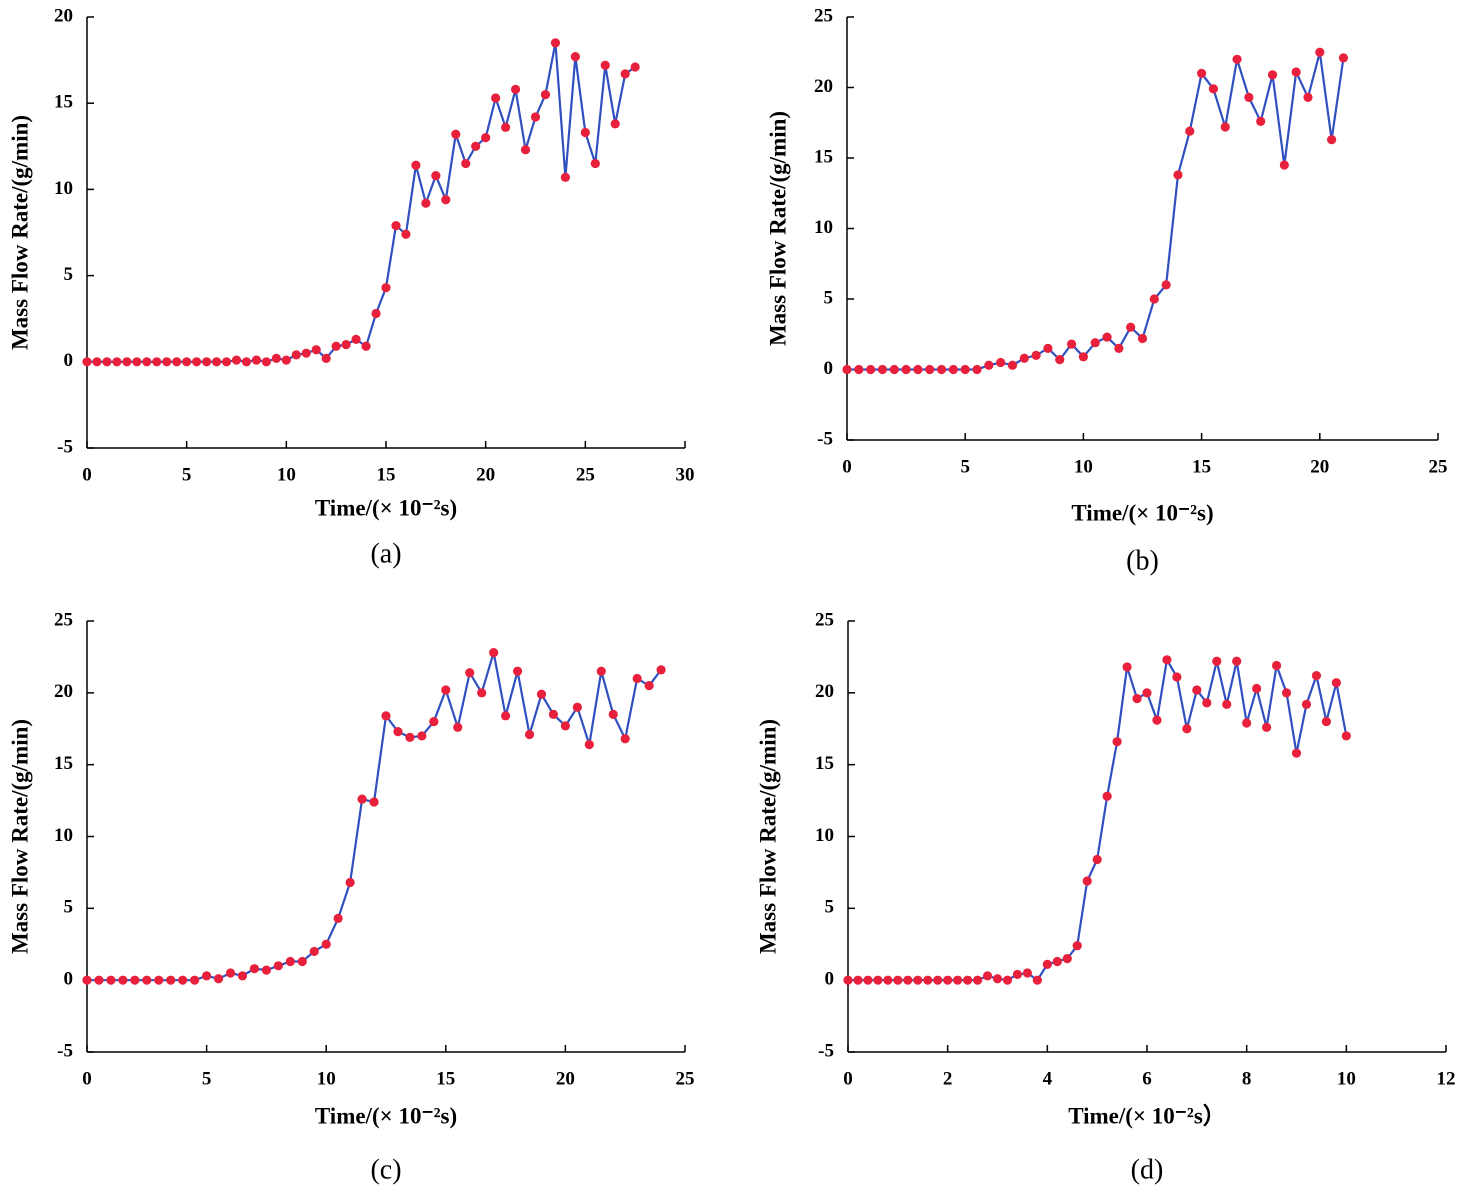  What do you see at coordinates (1446, 1078) in the screenshot?
I see `x-tick-label: 12` at bounding box center [1446, 1078].